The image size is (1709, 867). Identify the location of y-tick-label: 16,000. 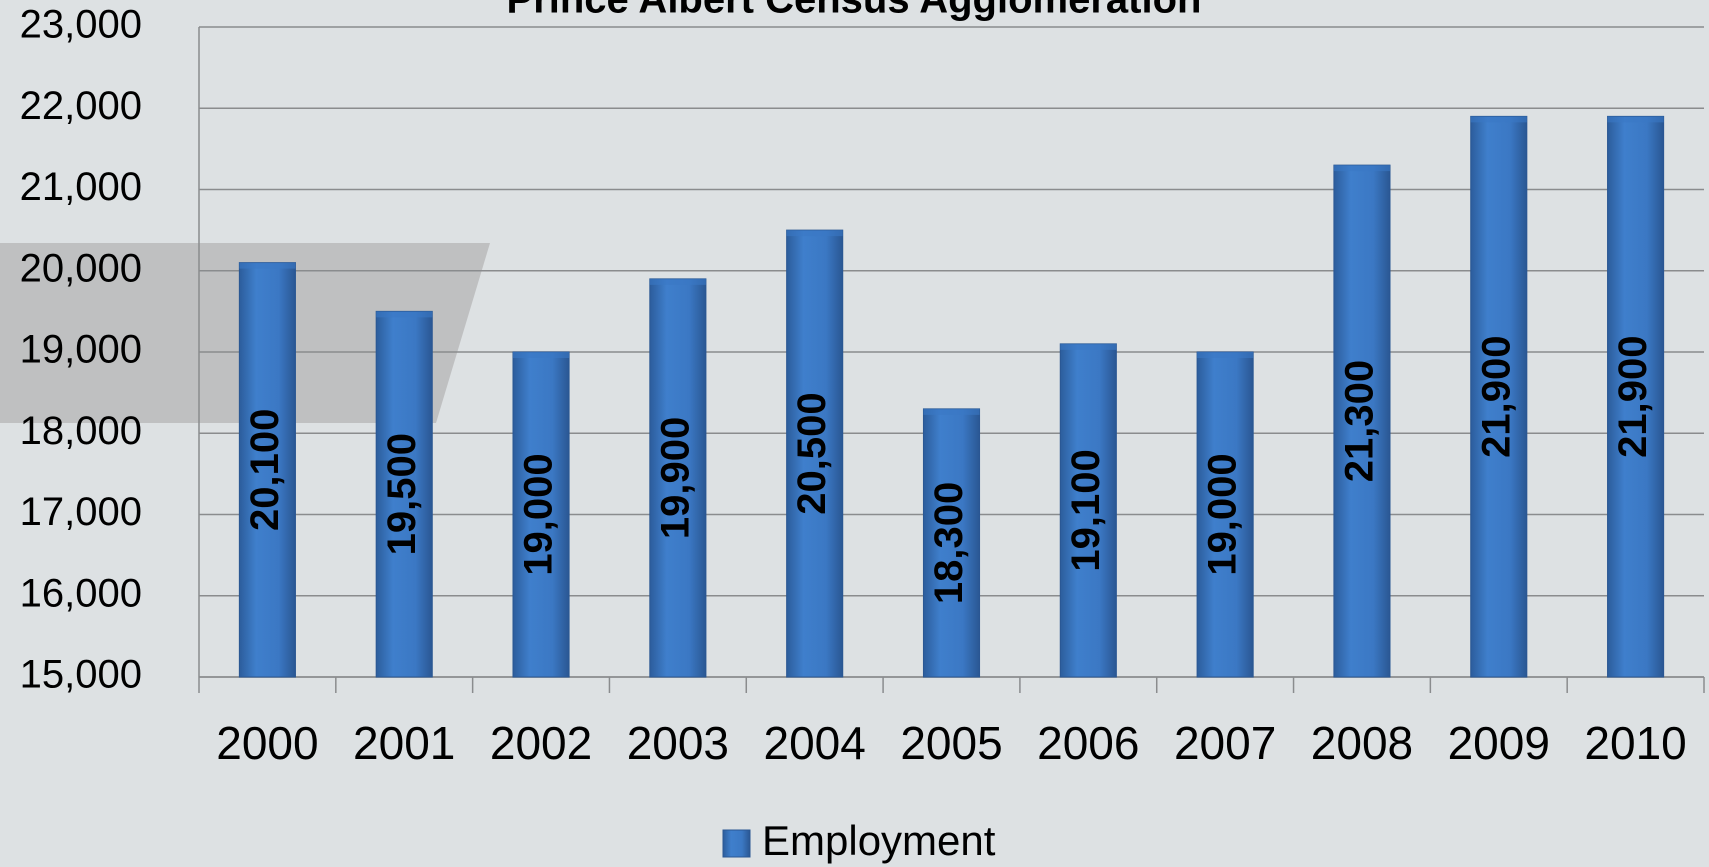
(81, 593).